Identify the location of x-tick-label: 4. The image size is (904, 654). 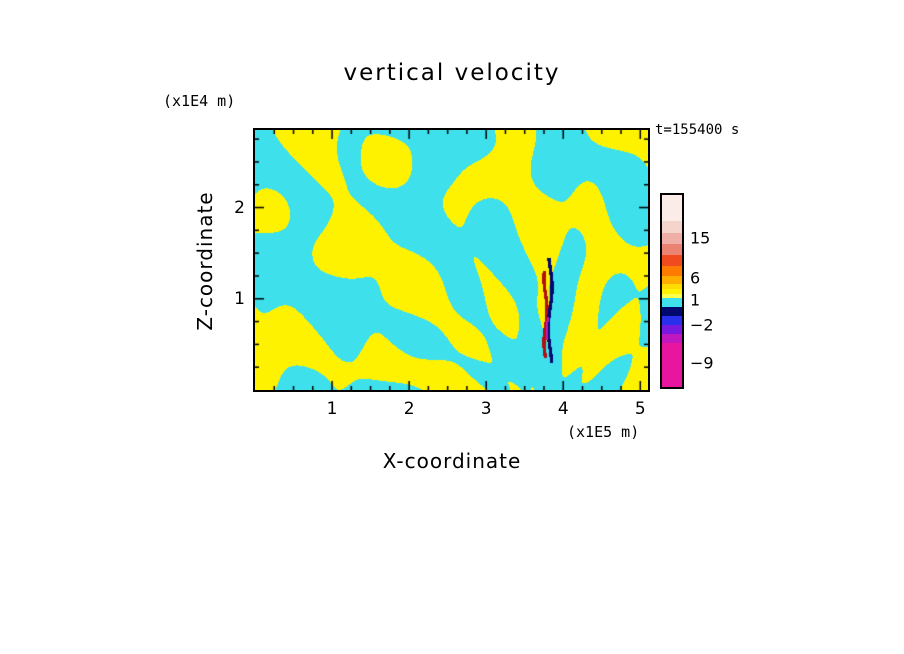
(563, 409).